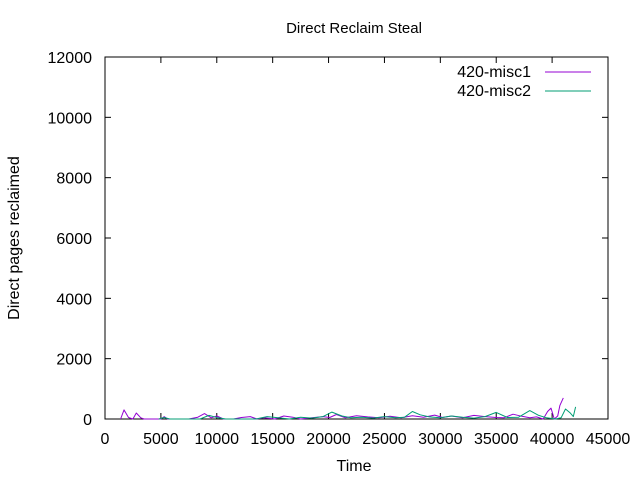 This screenshot has height=480, width=640. I want to click on x-tick-label: 35000, so click(496, 439).